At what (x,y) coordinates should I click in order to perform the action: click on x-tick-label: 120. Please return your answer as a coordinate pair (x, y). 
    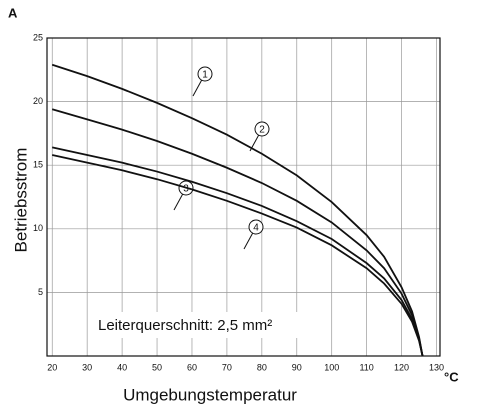
    Looking at the image, I should click on (401, 367).